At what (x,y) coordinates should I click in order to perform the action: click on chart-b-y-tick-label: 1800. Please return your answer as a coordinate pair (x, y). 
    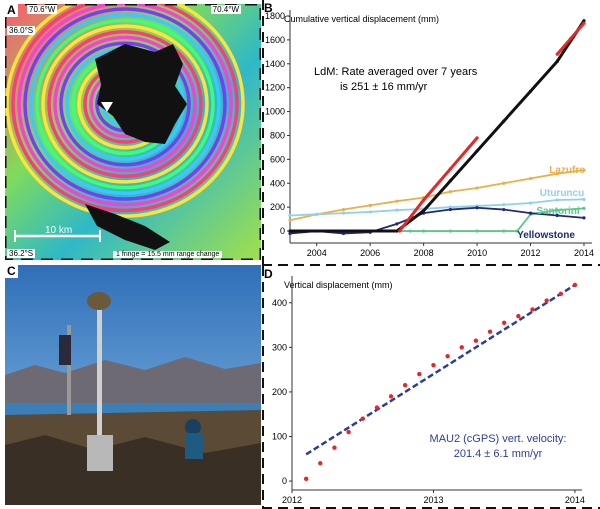
    Looking at the image, I should click on (275, 16).